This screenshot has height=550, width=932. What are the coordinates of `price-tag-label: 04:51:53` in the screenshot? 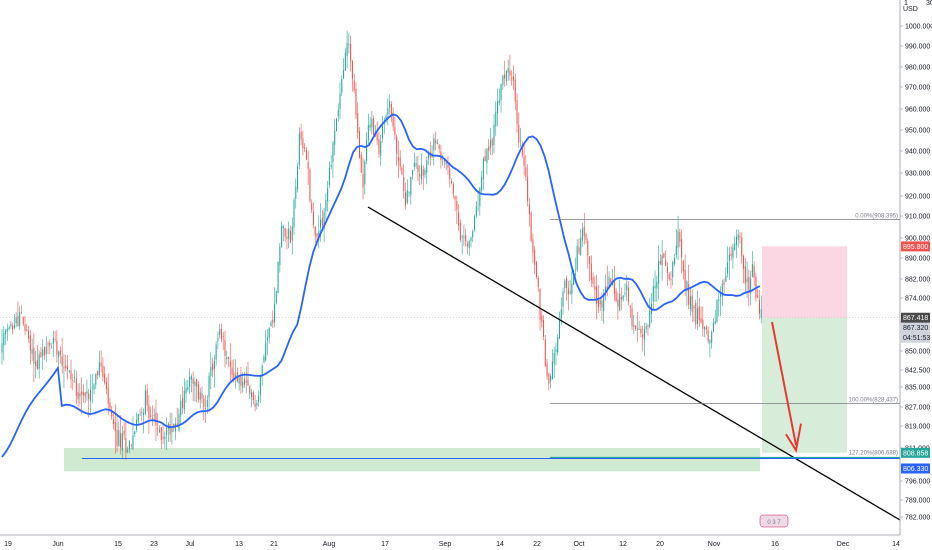 It's located at (916, 338).